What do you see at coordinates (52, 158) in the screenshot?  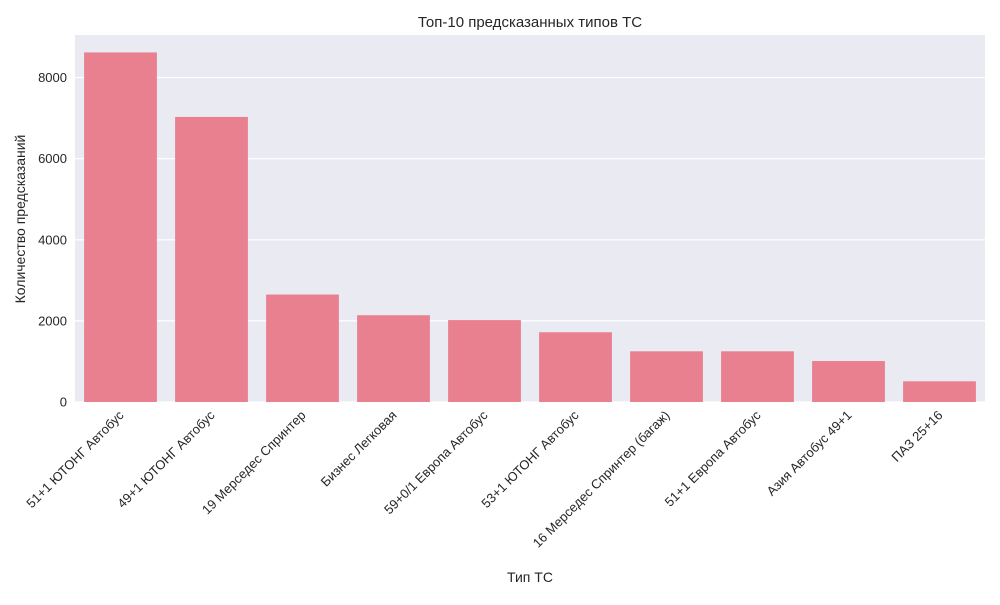 I see `y-tick-label: 6000` at bounding box center [52, 158].